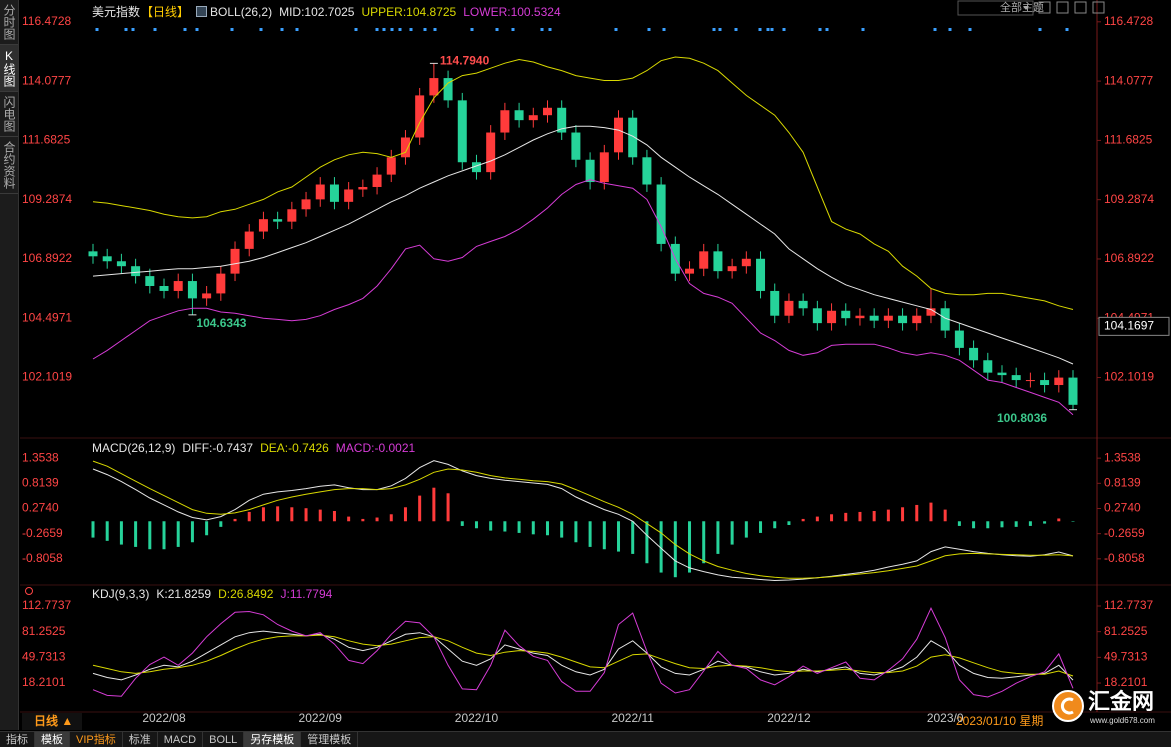 Image resolution: width=1171 pixels, height=747 pixels. I want to click on y-tick-label: 1.3538, so click(40, 457).